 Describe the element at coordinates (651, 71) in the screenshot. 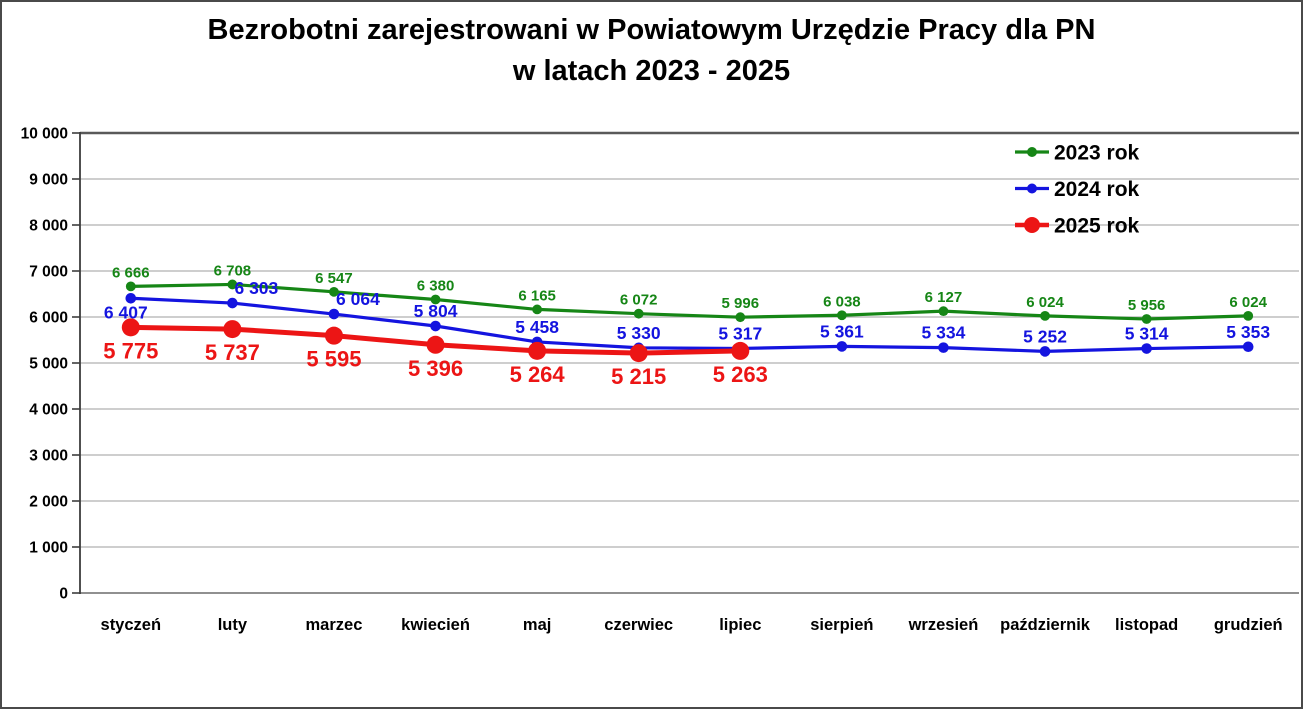

I see `chart-title-line2: w latach 2023 - 2025` at that location.